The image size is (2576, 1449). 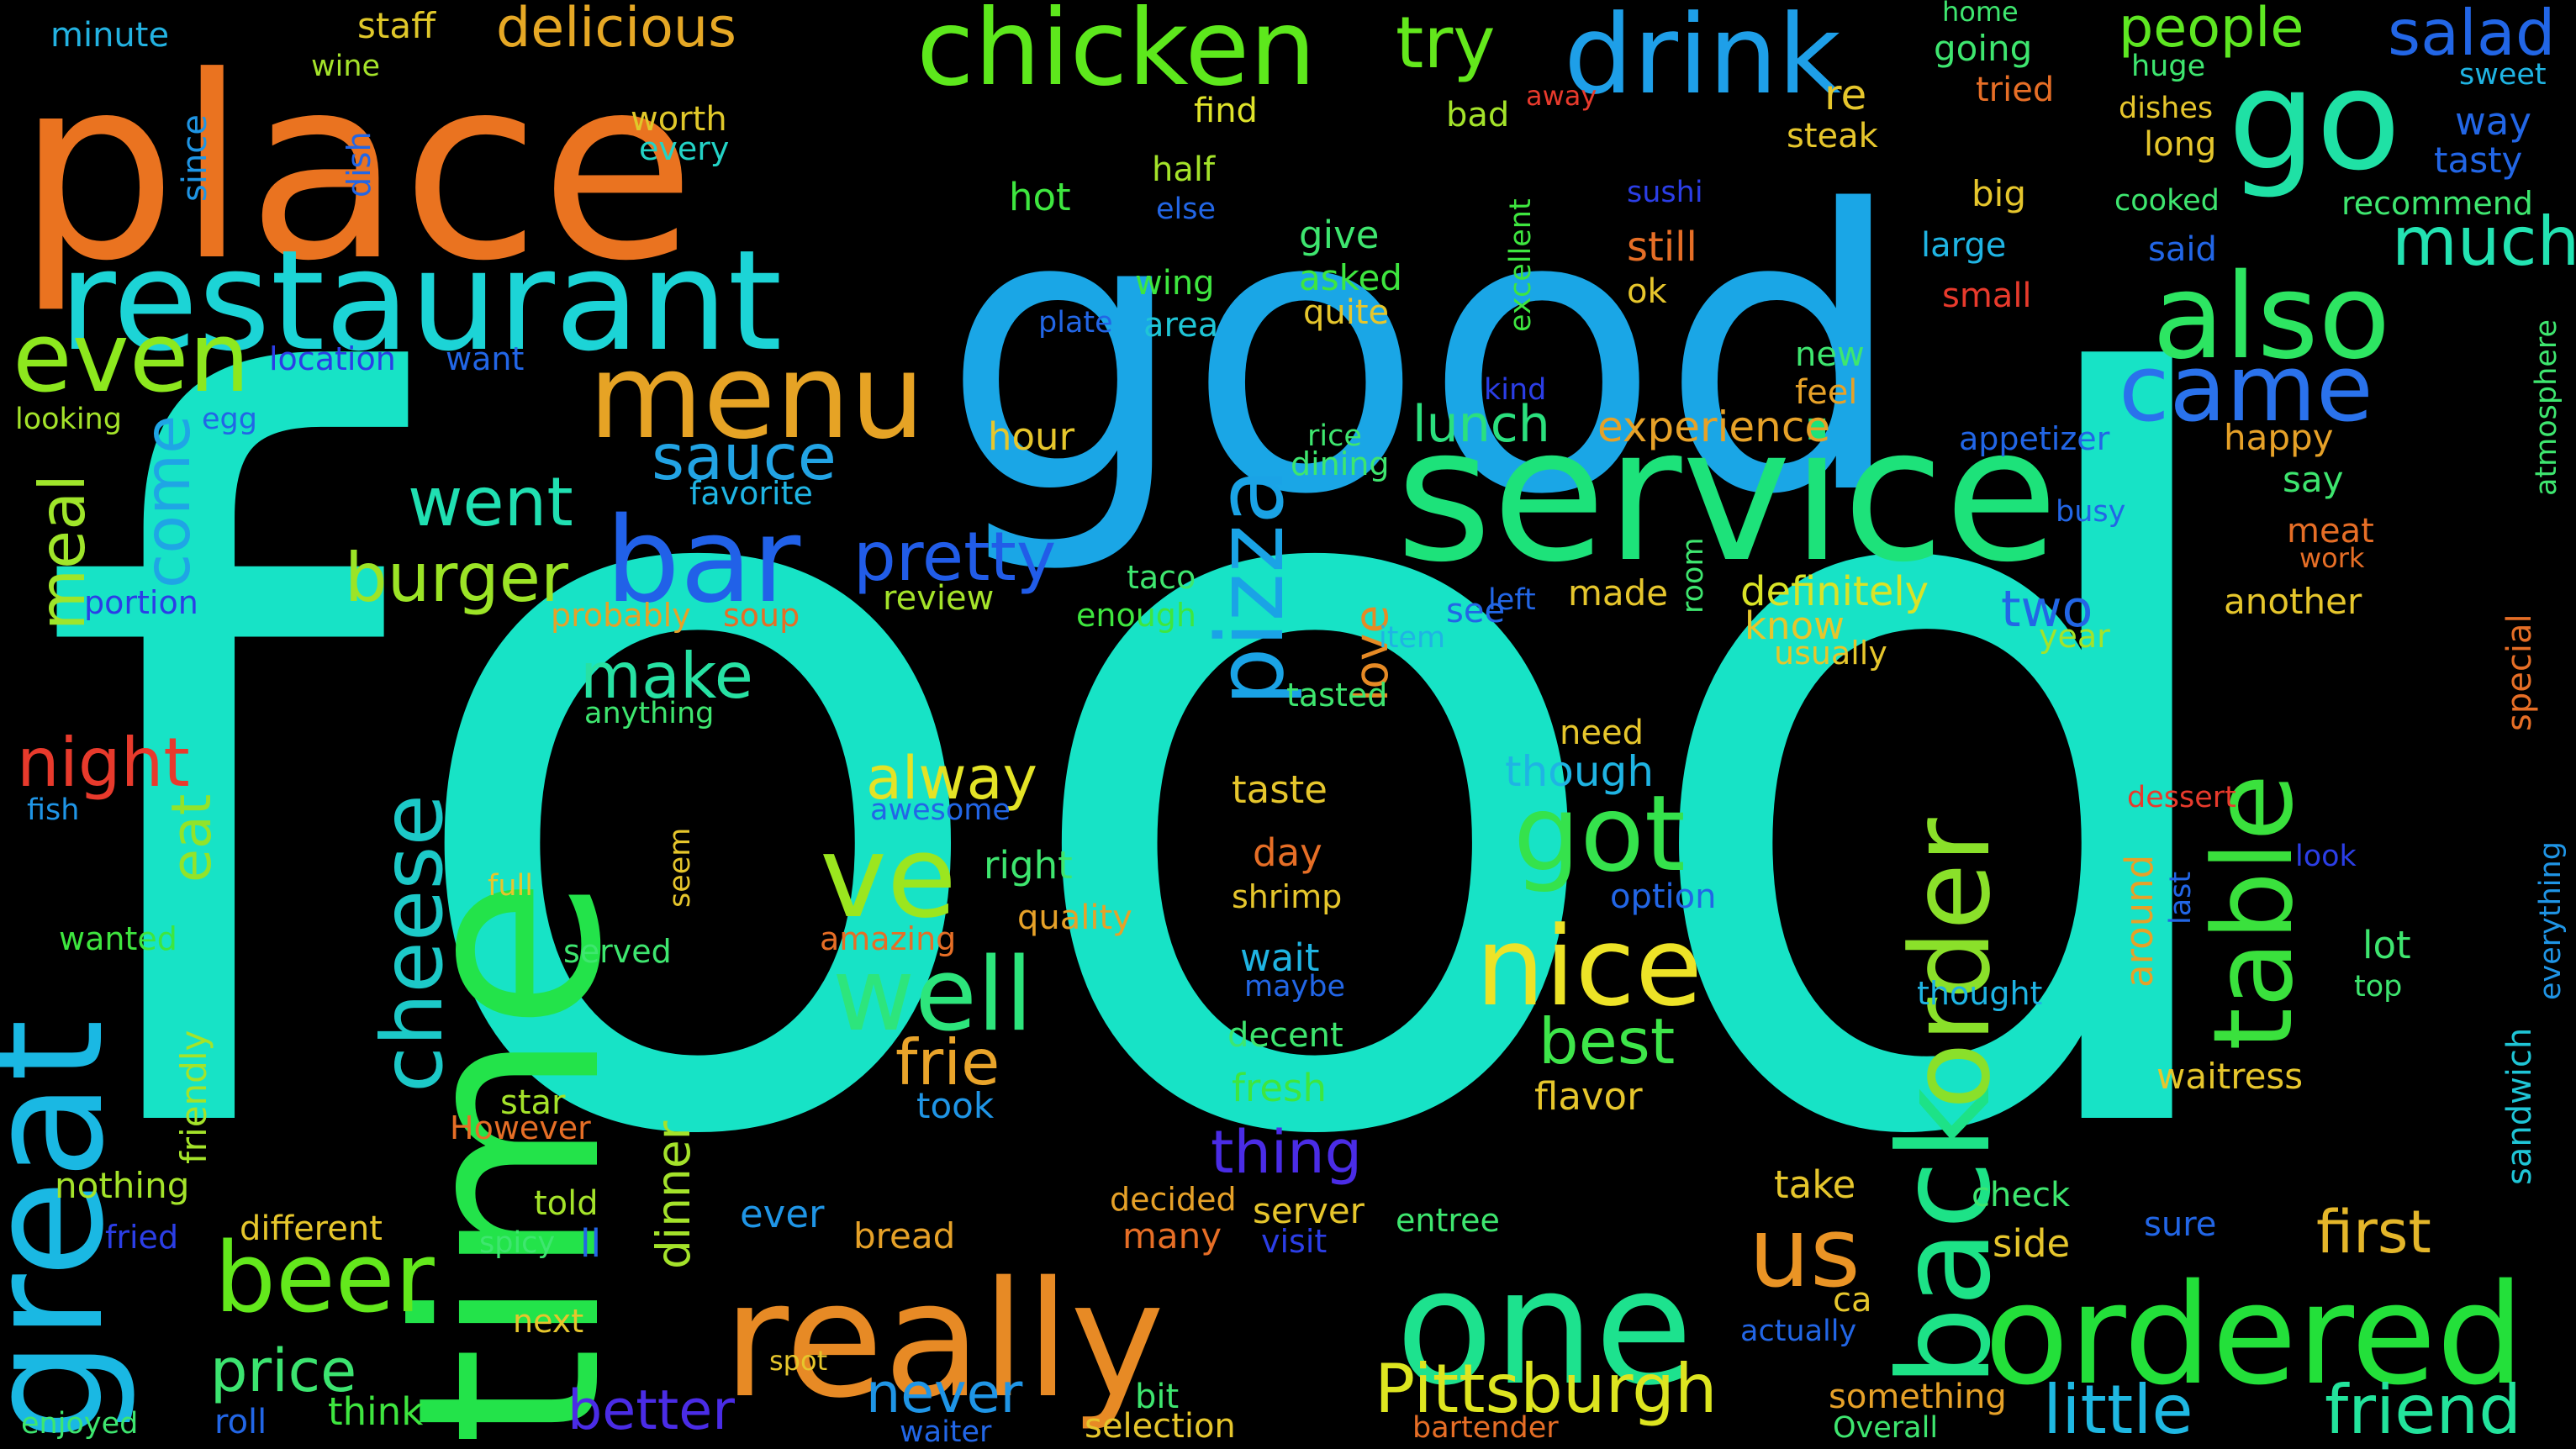 What do you see at coordinates (1662, 248) in the screenshot?
I see `word-still: still` at bounding box center [1662, 248].